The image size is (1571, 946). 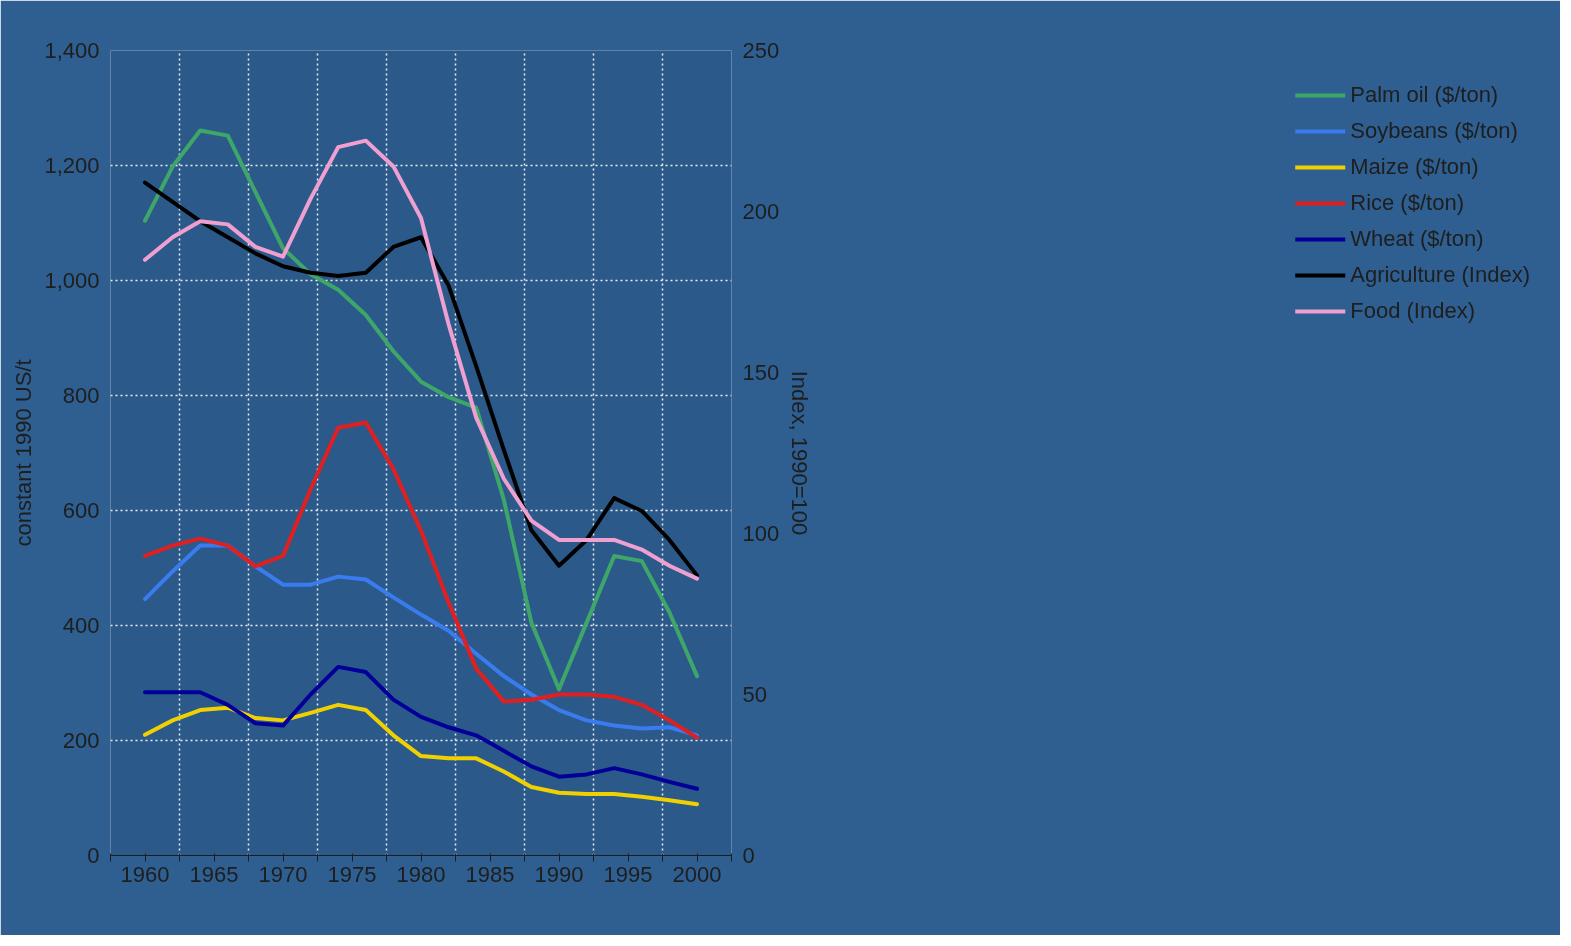 I want to click on x-tick-label: 1990, so click(x=559, y=874).